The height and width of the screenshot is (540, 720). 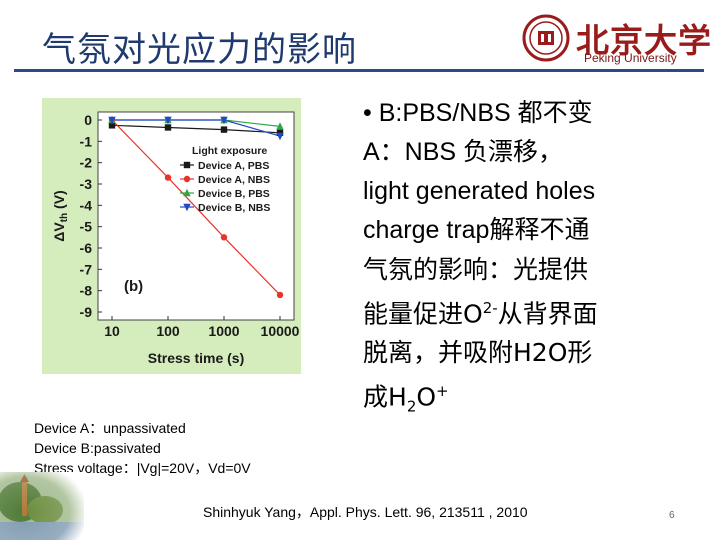 What do you see at coordinates (86, 291) in the screenshot?
I see `y-tick-label: -8` at bounding box center [86, 291].